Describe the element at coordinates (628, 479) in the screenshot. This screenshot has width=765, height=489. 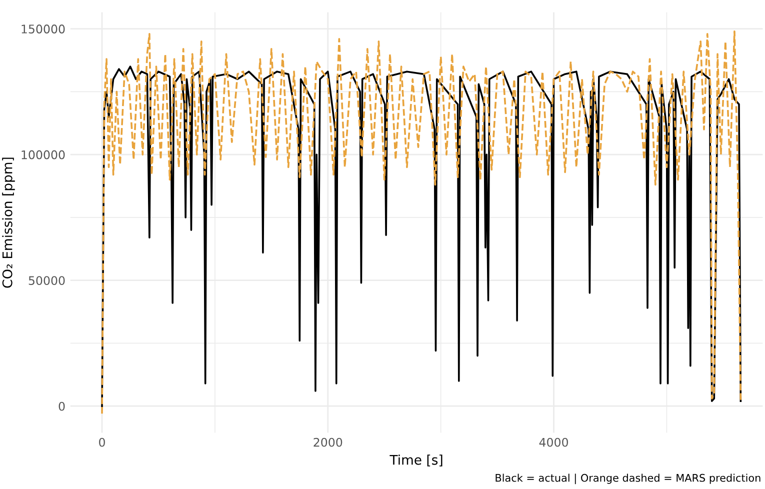
I see `text: Black = actual | Orange dashed = MARS prediction` at that location.